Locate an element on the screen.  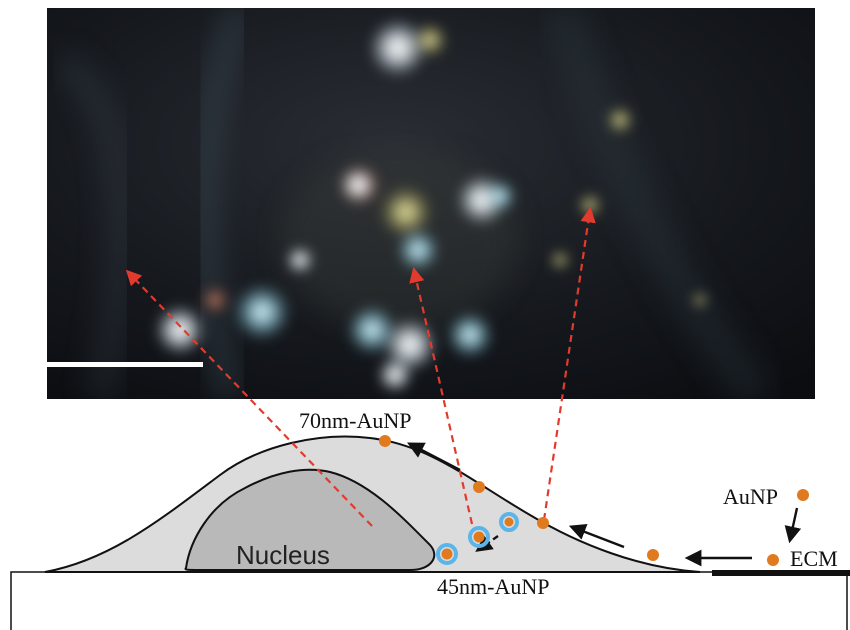
guide-line-membrane is located at coordinates (569, 363).